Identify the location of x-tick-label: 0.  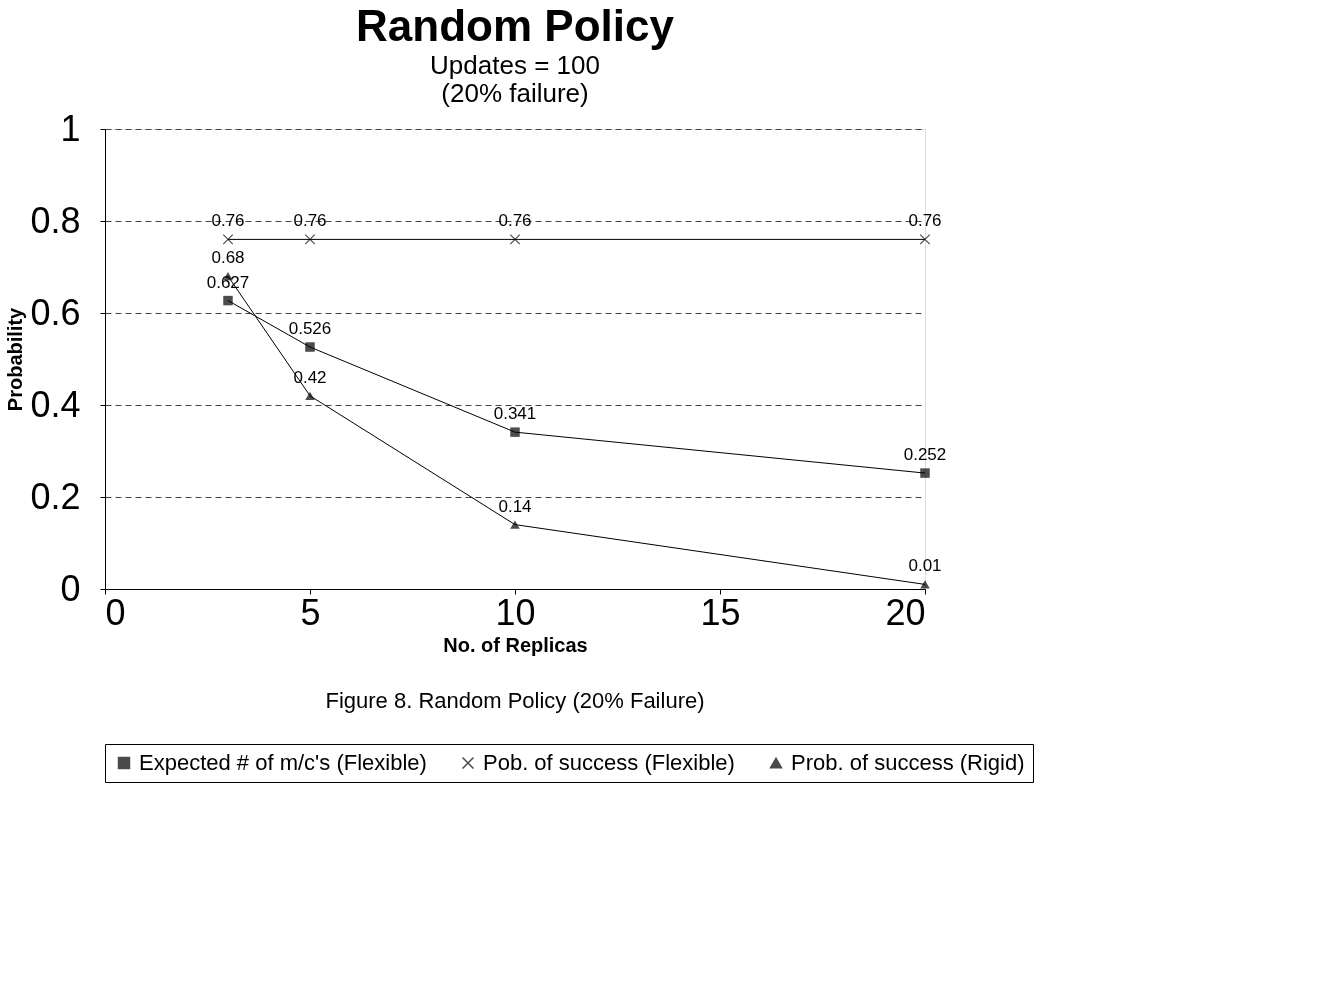
(115, 612).